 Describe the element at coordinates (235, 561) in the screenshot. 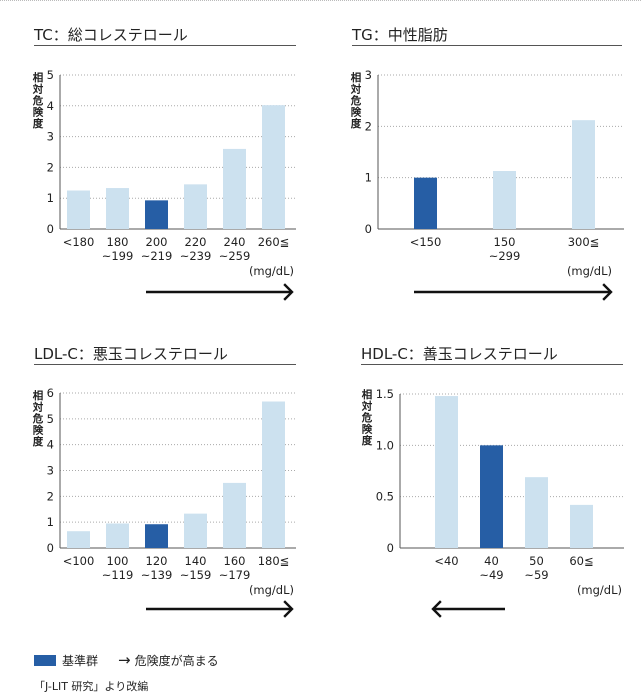

I see `x-tick-label: 160` at that location.